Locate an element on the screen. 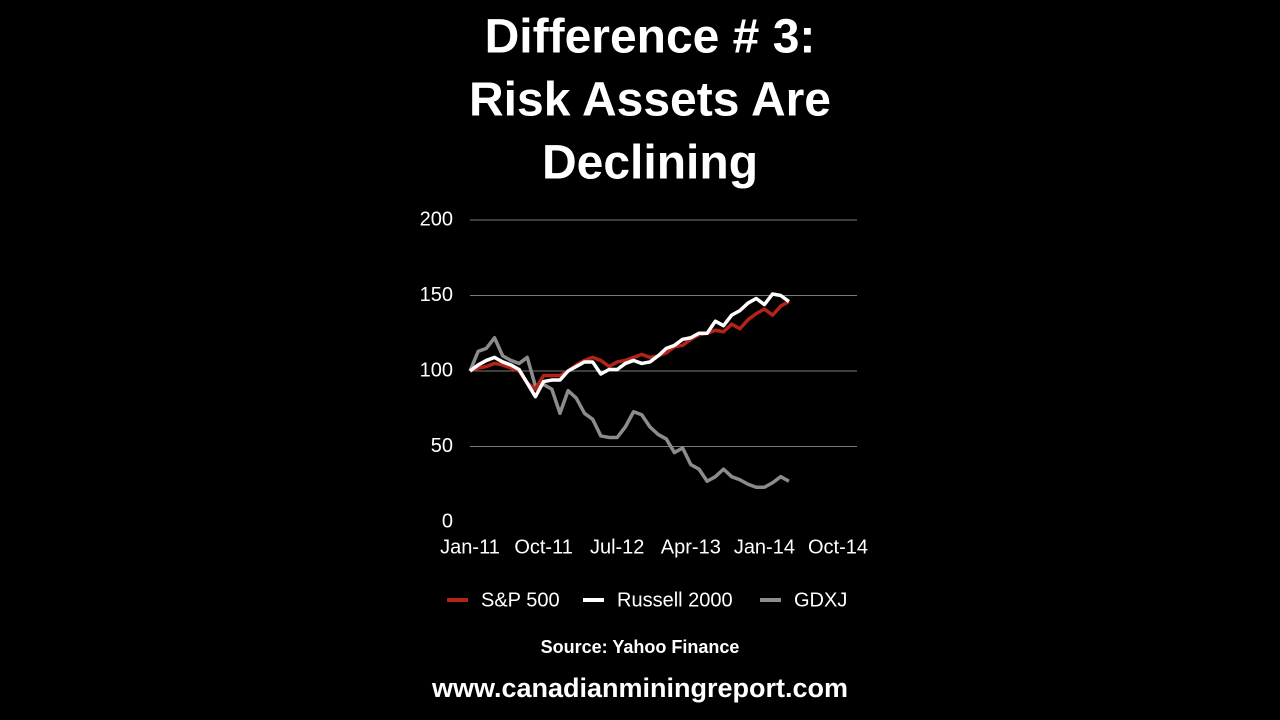 The height and width of the screenshot is (720, 1280). legend-label: Russell 2000 is located at coordinates (675, 600).